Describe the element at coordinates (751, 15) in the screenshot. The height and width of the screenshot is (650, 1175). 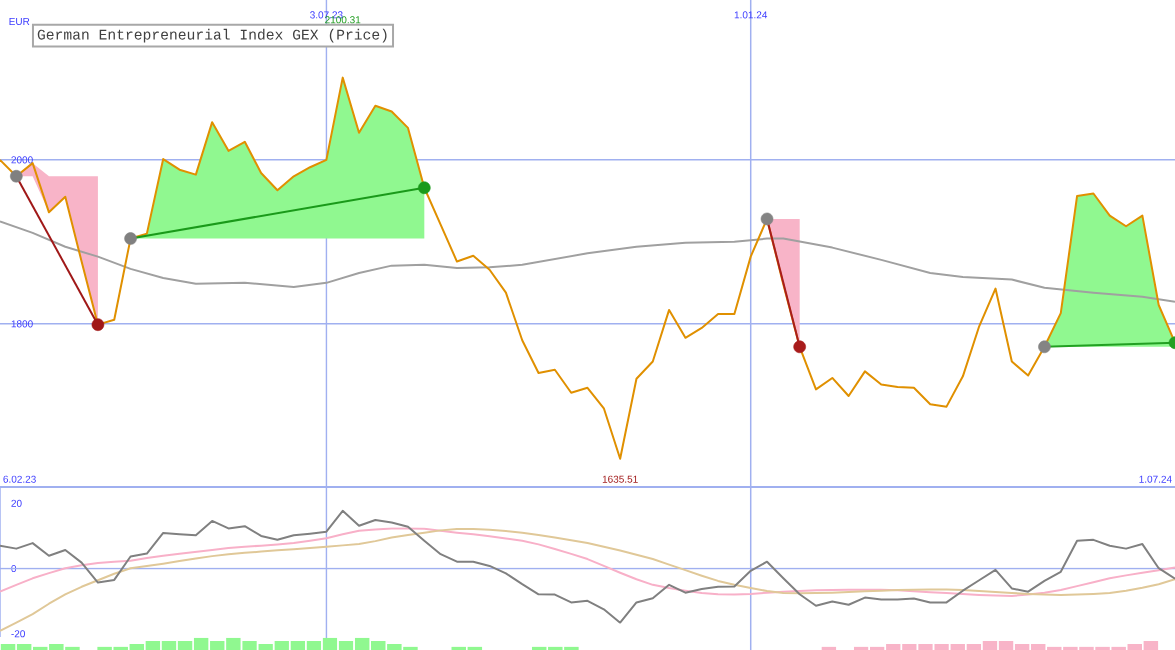
I see `x-tick-label: 1.01.24` at that location.